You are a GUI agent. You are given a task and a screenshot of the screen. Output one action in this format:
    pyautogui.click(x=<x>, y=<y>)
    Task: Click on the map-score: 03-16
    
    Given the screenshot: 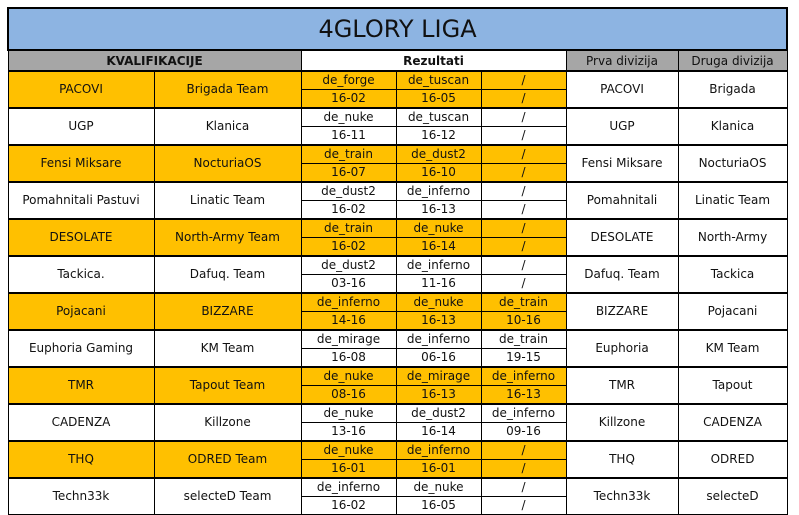 What is the action you would take?
    pyautogui.click(x=348, y=284)
    